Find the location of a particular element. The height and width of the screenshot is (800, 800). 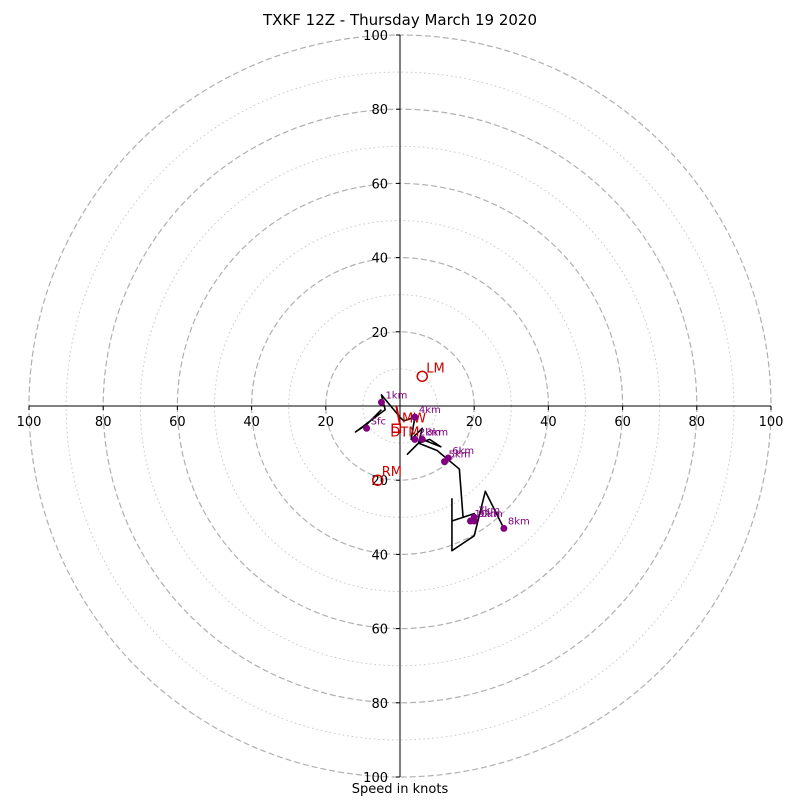

x-axis-label: Speed in knots is located at coordinates (400, 789).